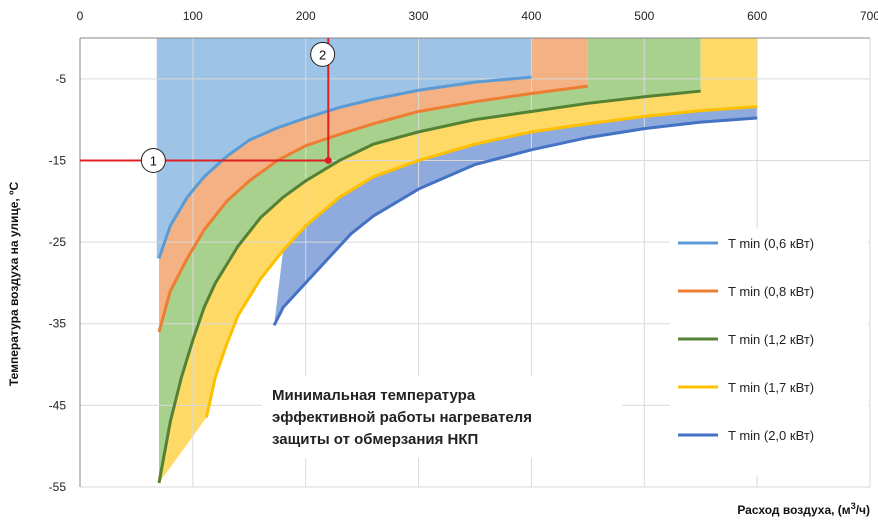 The height and width of the screenshot is (530, 878). I want to click on x-tick-label: 500, so click(644, 16).